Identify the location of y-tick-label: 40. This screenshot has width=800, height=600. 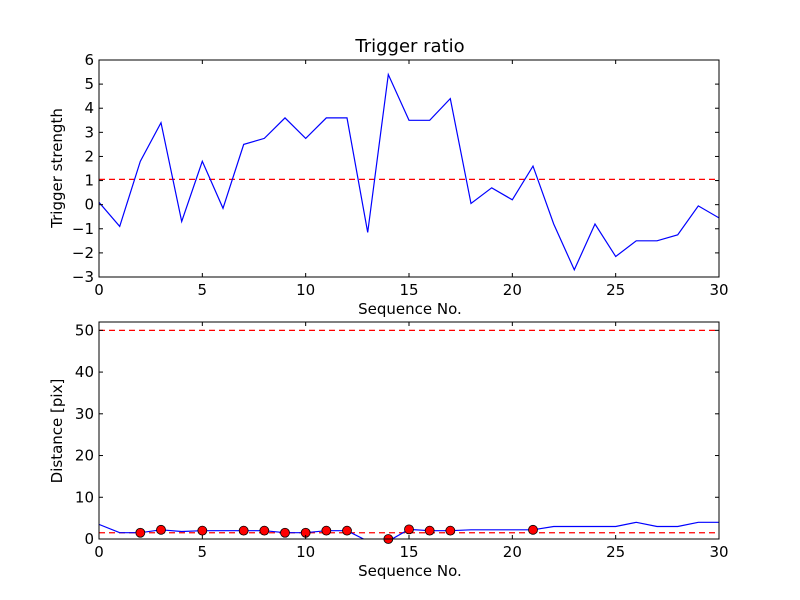
(84, 372).